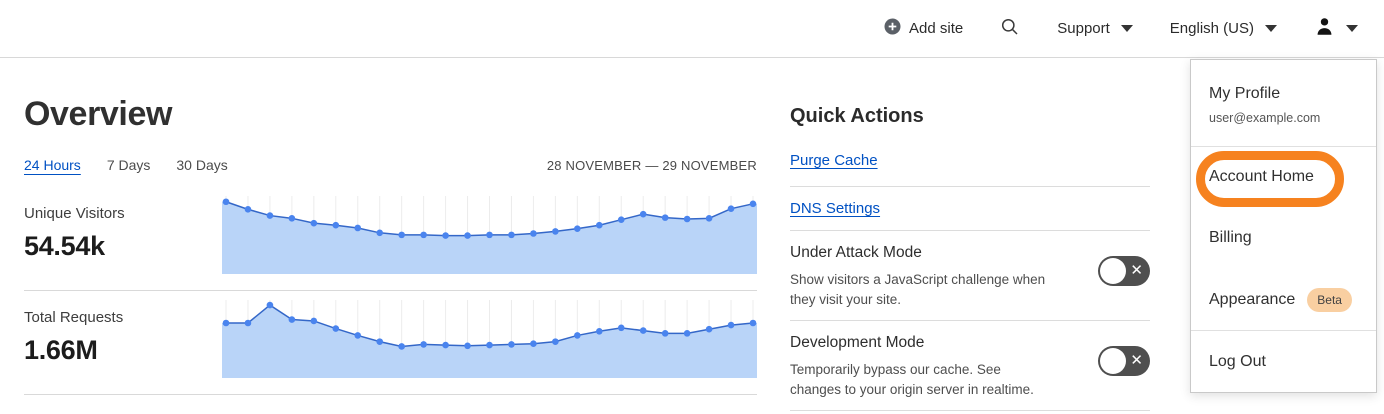 The image size is (1384, 414). Describe the element at coordinates (1265, 118) in the screenshot. I see `profile-email: user@example.com` at that location.